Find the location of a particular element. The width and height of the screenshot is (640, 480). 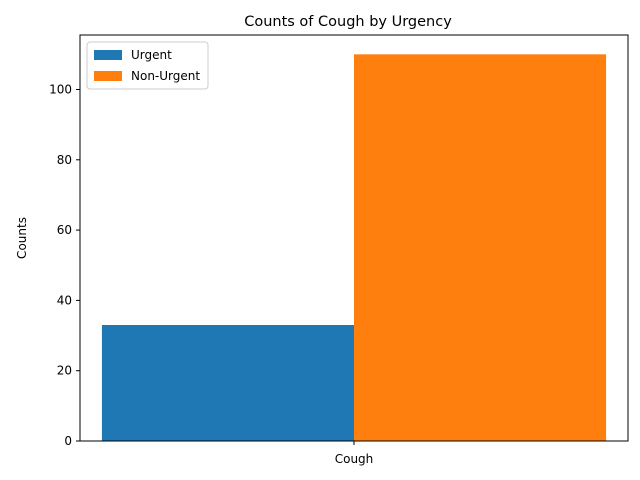

bar-urgent-cough is located at coordinates (227, 383).